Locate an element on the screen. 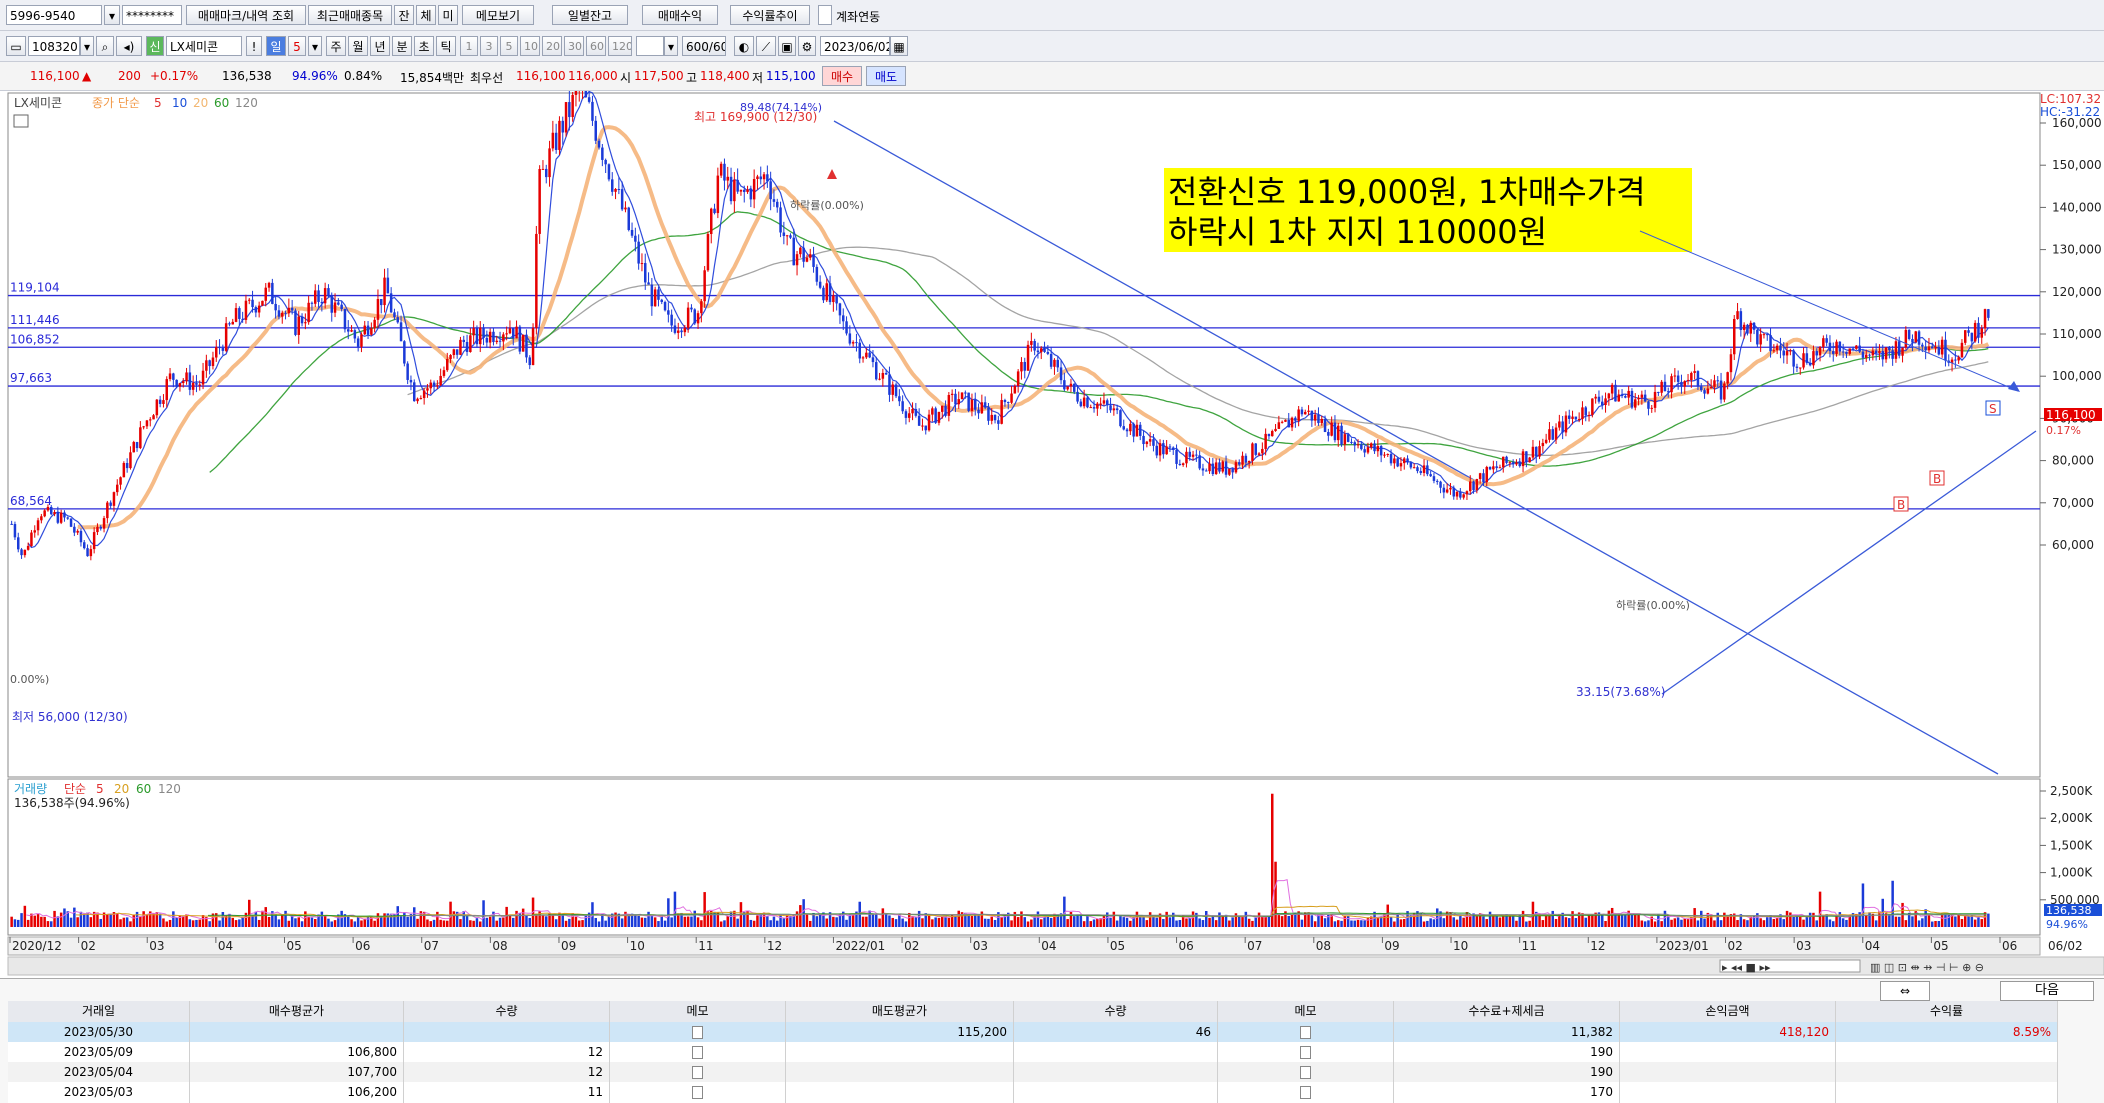 The width and height of the screenshot is (2104, 1103). search-icon: ⌕ is located at coordinates (105, 46).